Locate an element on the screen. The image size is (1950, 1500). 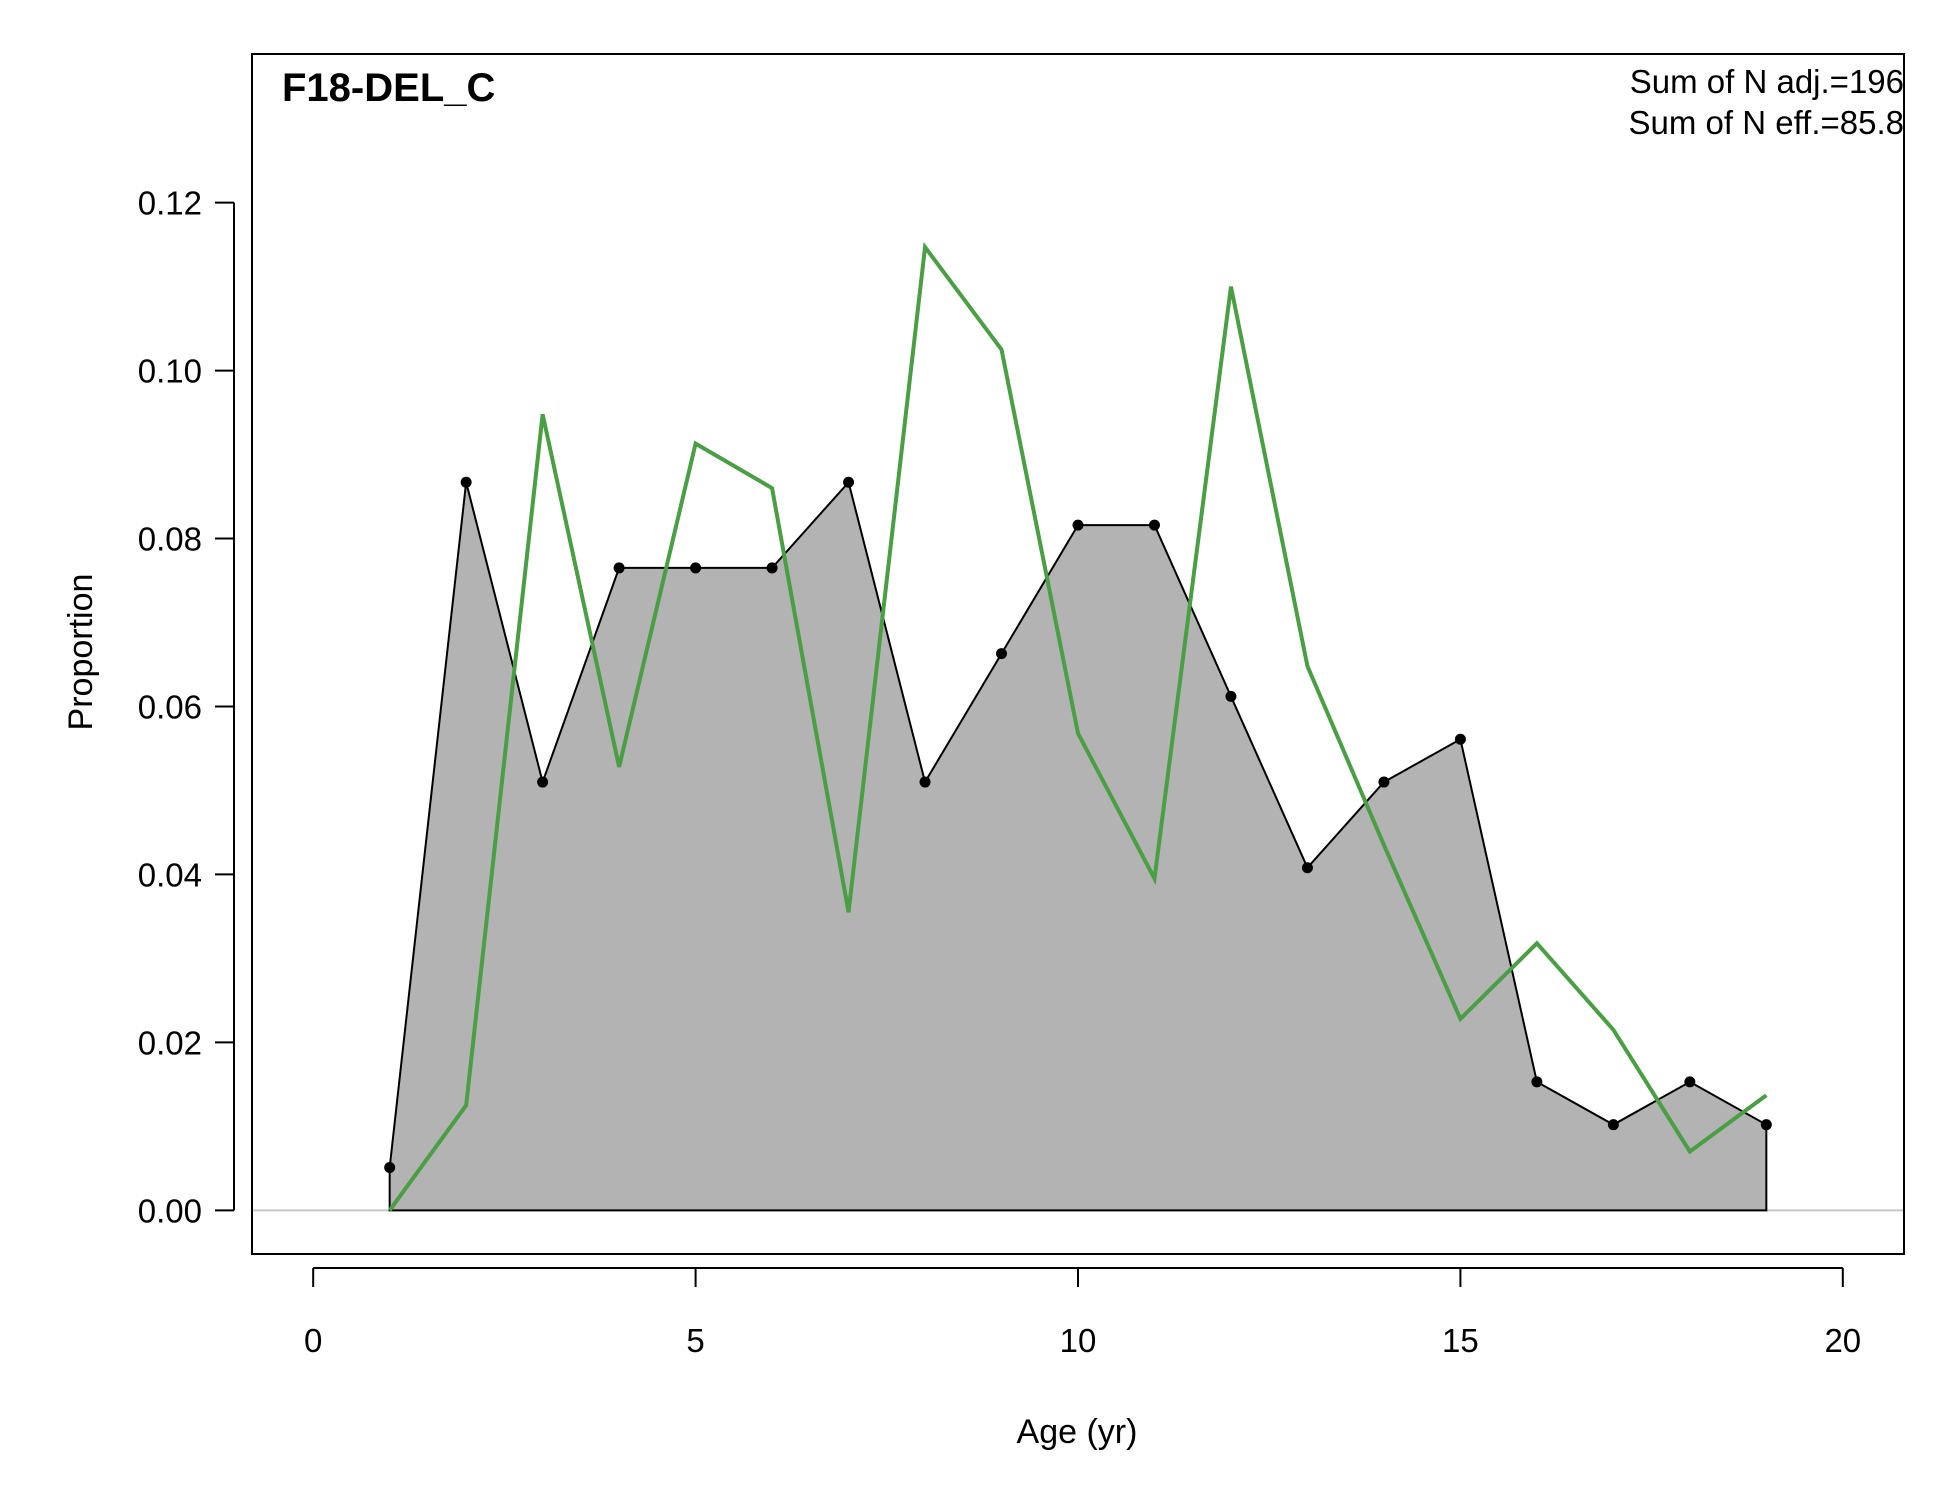
y-tick-label: 0.02 is located at coordinates (170, 1042).